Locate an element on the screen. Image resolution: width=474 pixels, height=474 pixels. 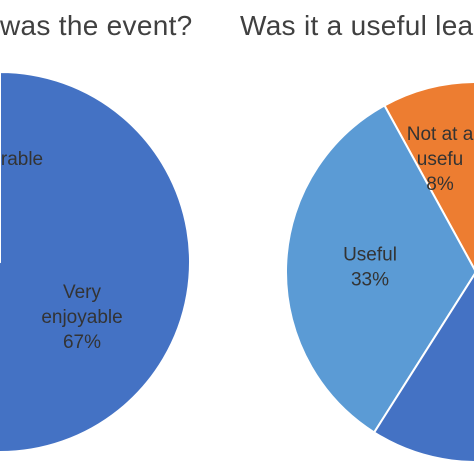
enjoyable-label-line: rable is located at coordinates (22, 159).